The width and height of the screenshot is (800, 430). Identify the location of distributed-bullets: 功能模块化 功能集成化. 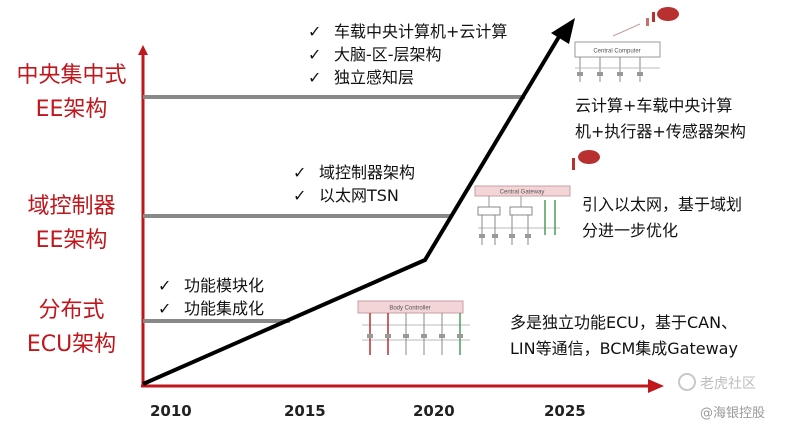
(211, 297).